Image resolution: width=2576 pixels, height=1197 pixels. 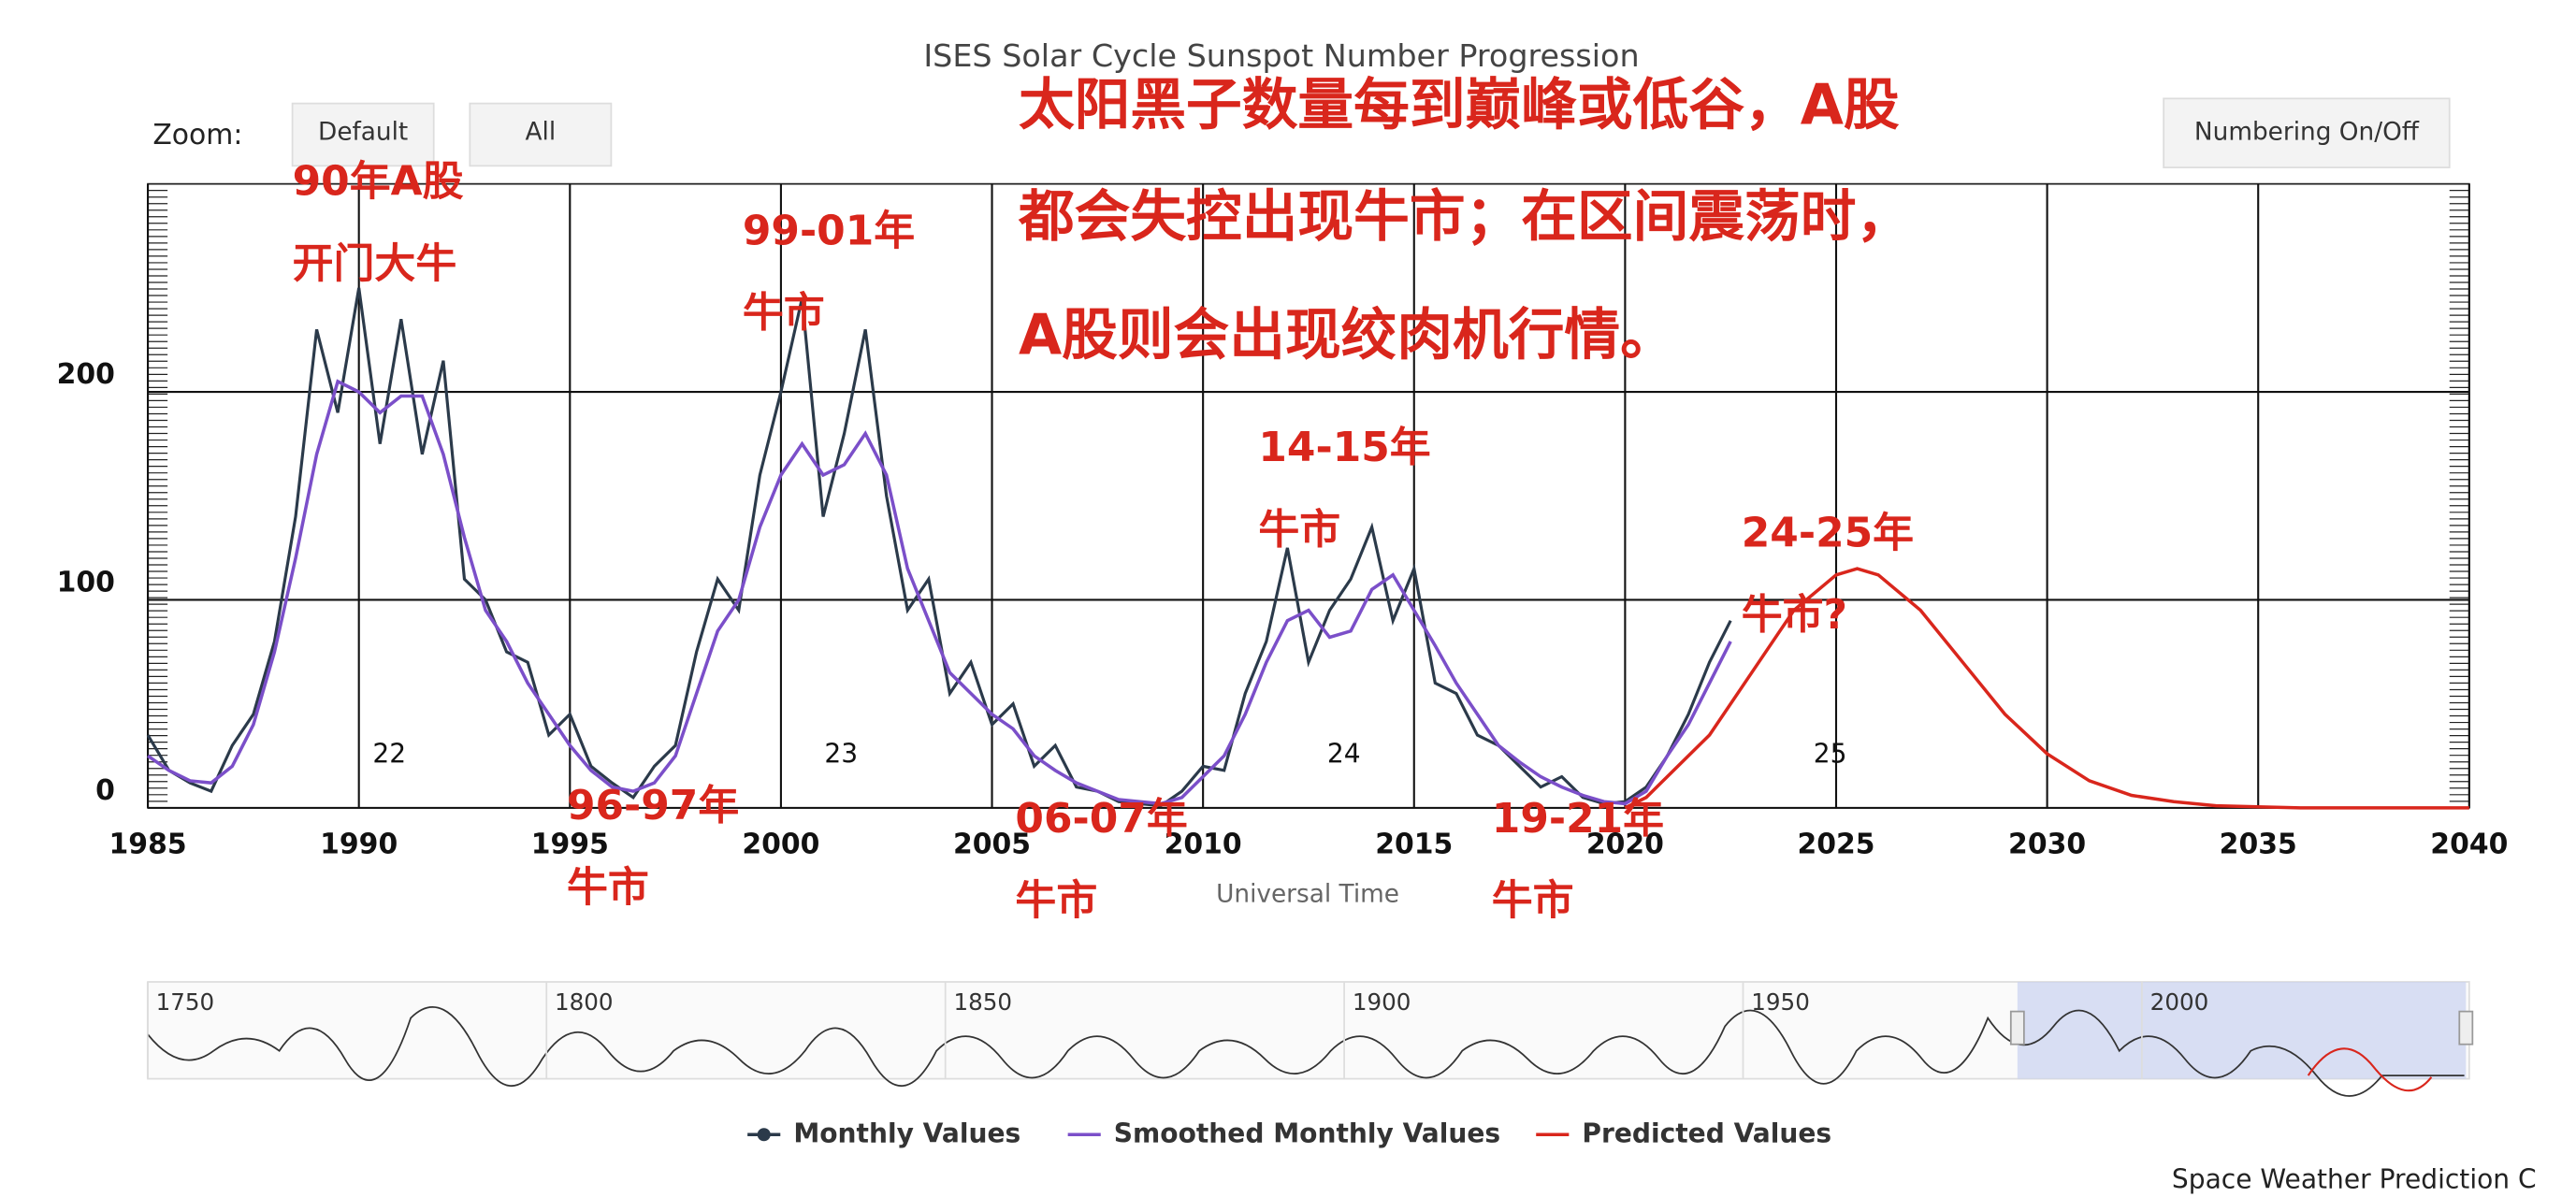 What do you see at coordinates (1830, 754) in the screenshot?
I see `cycle-label: 25` at bounding box center [1830, 754].